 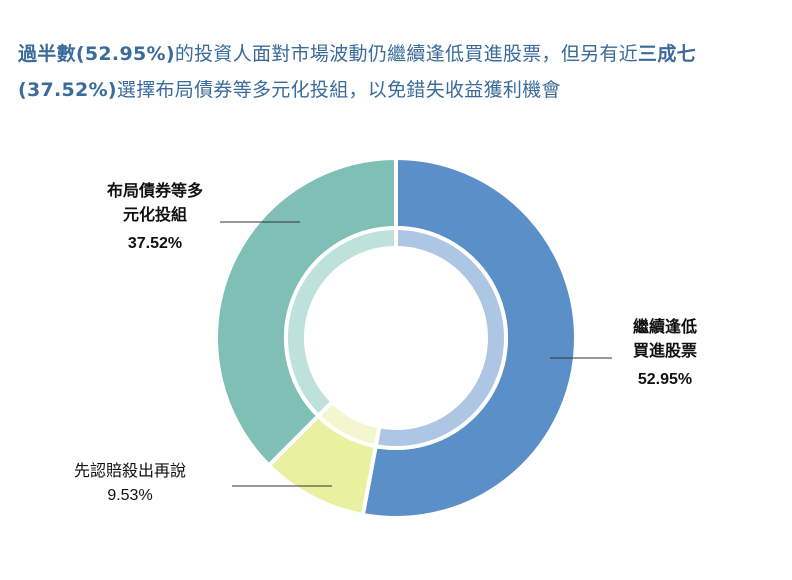 I want to click on slice-label-bonds: 布局債券等多 元化投組 37.52%, so click(x=155, y=218).